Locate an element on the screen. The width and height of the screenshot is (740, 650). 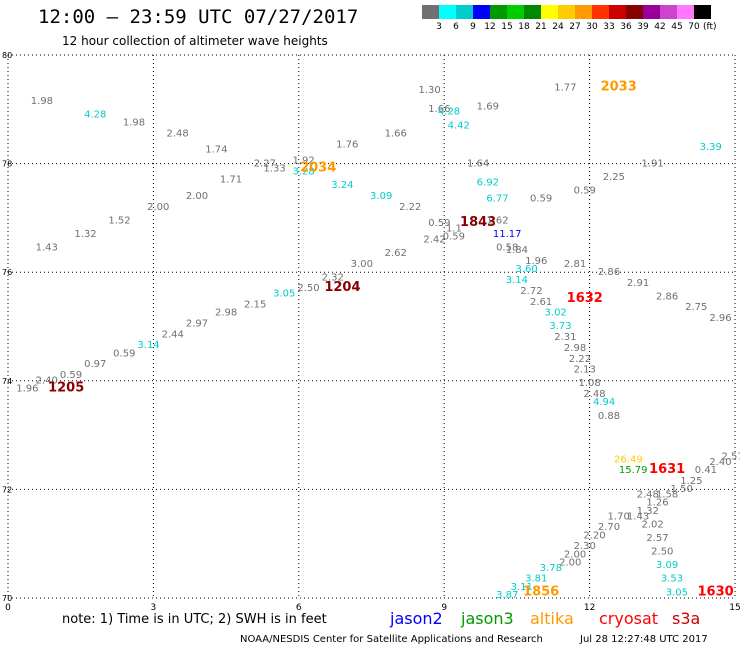
wave-height-value: 3.00 is located at coordinates (362, 264).